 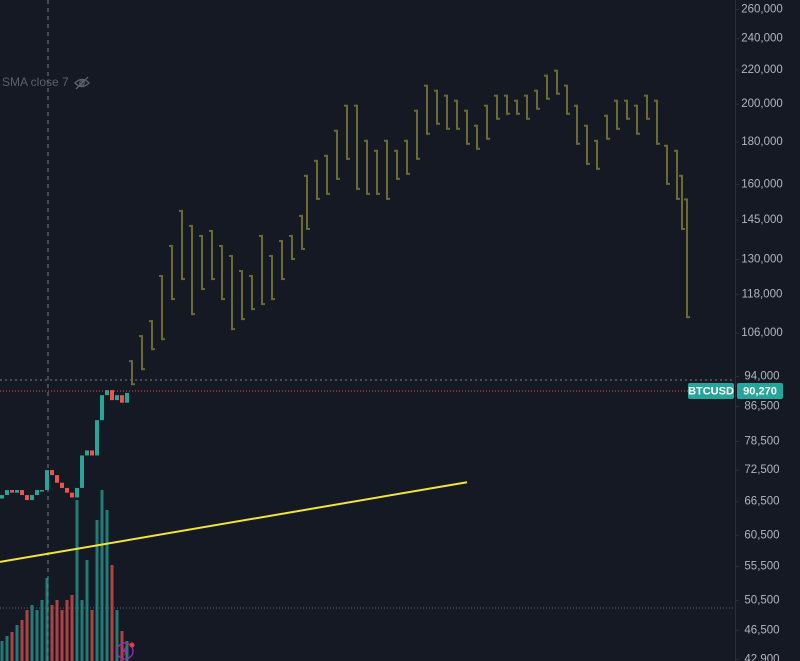 I want to click on visibility-icon, so click(x=82, y=83).